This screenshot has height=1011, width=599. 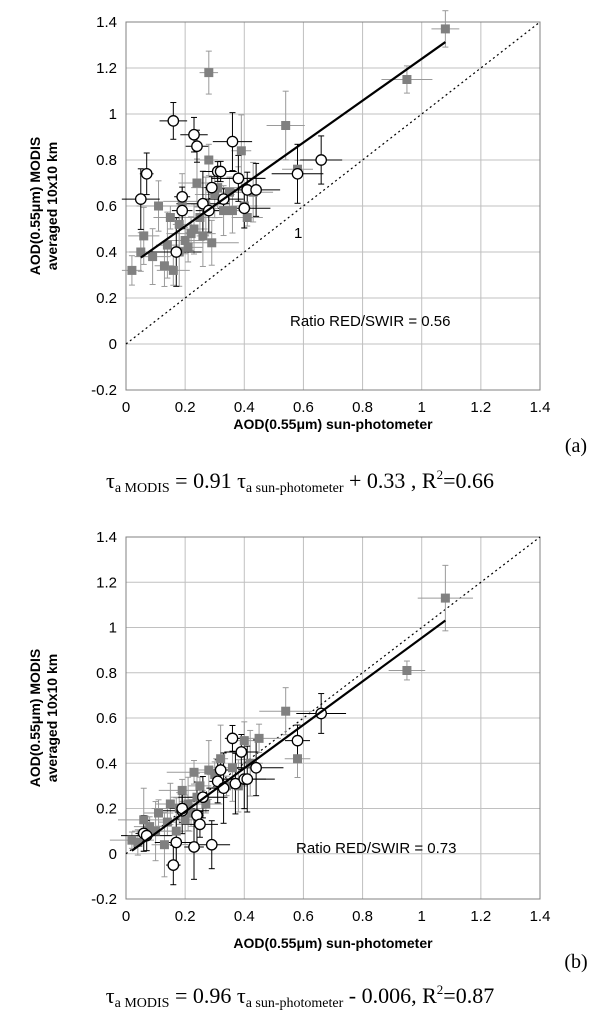 What do you see at coordinates (376, 848) in the screenshot?
I see `ratio-annotation: Ratio RED/SWIR = 0.73` at bounding box center [376, 848].